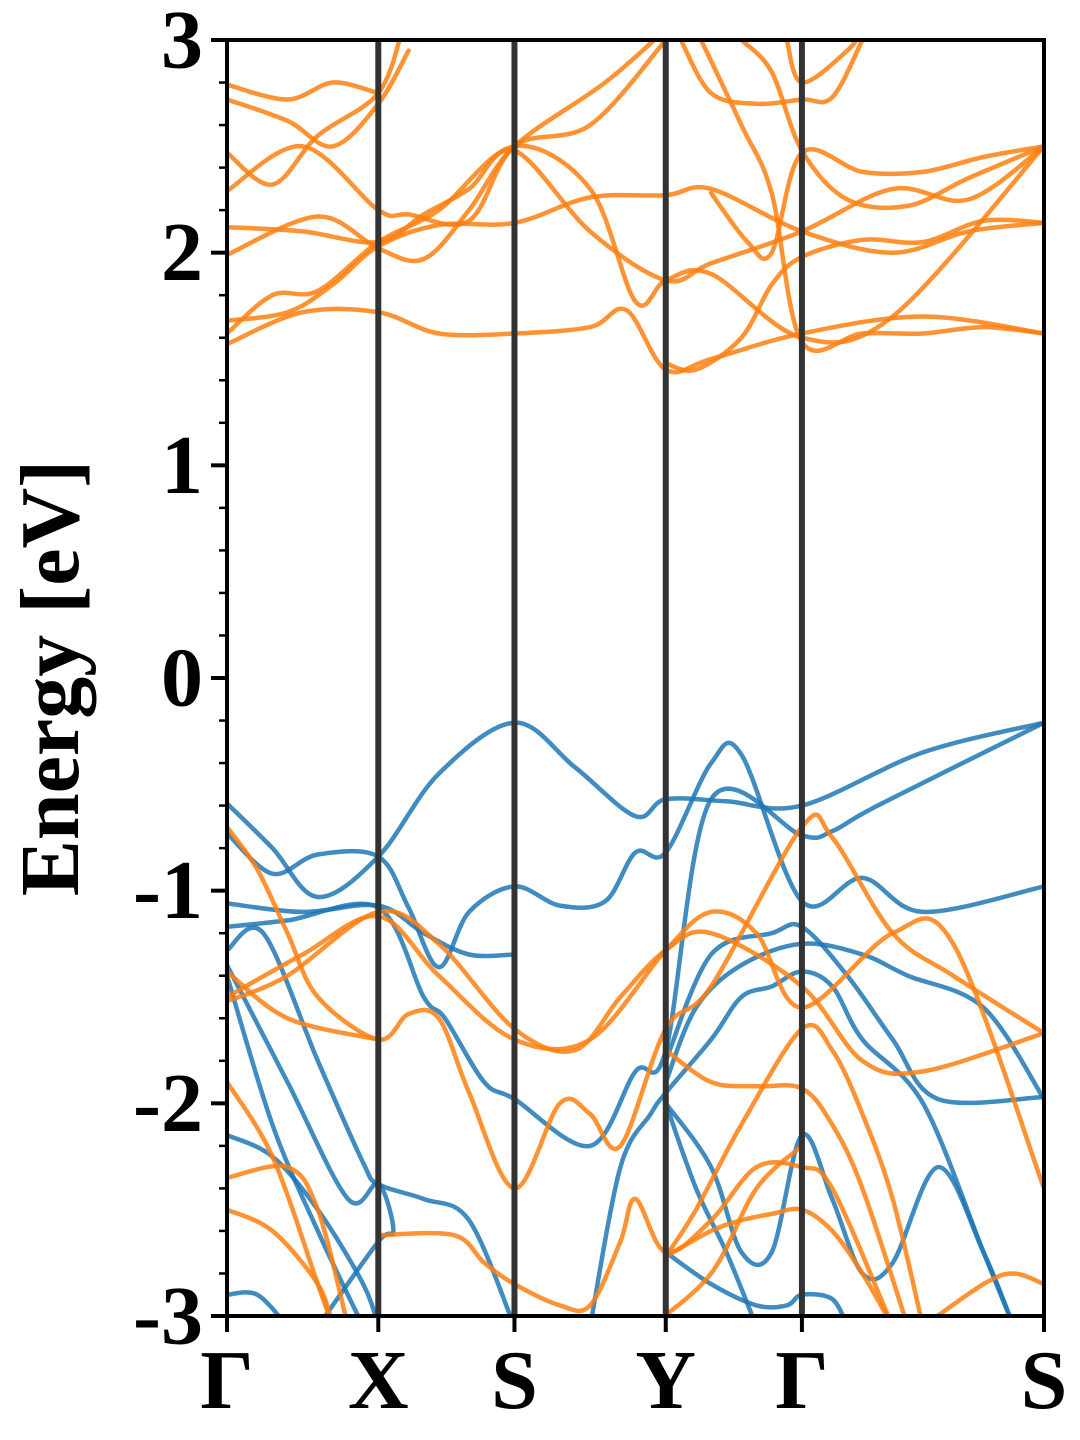  I want to click on y-tick-label: 0, so click(182, 678).